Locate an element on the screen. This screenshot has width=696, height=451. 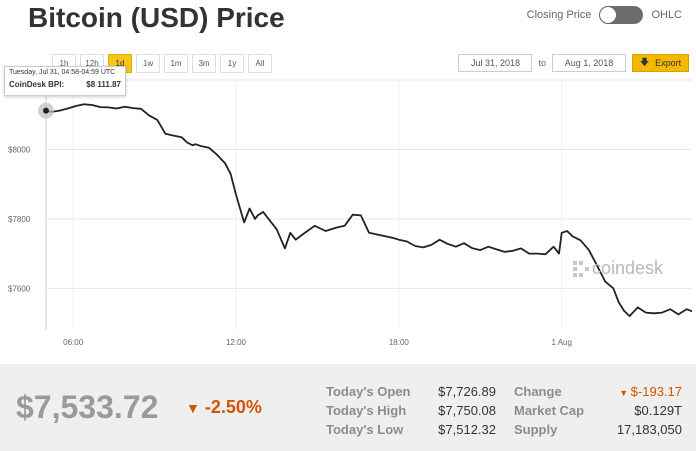
stats-left-labels: Today's Open Today's High Today's Low is located at coordinates (370, 410).